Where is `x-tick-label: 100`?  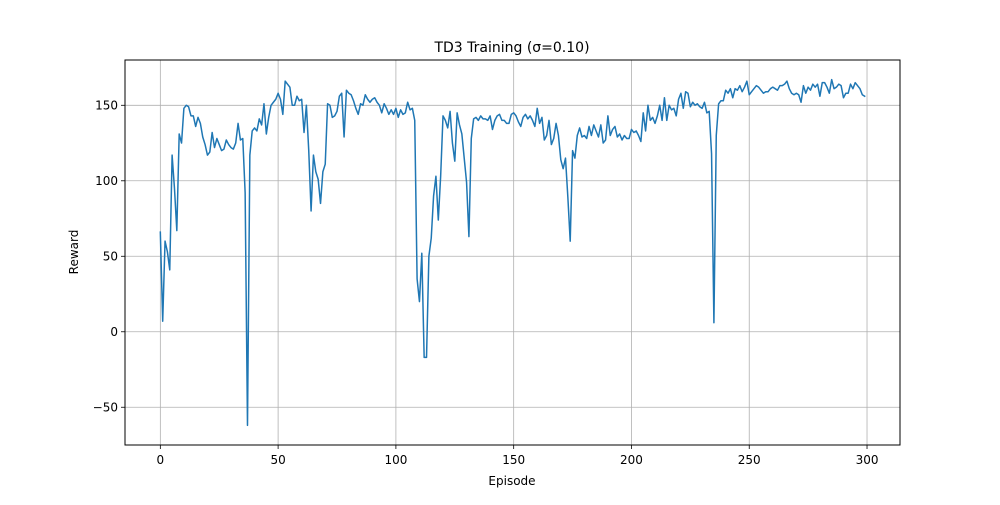 x-tick-label: 100 is located at coordinates (395, 460).